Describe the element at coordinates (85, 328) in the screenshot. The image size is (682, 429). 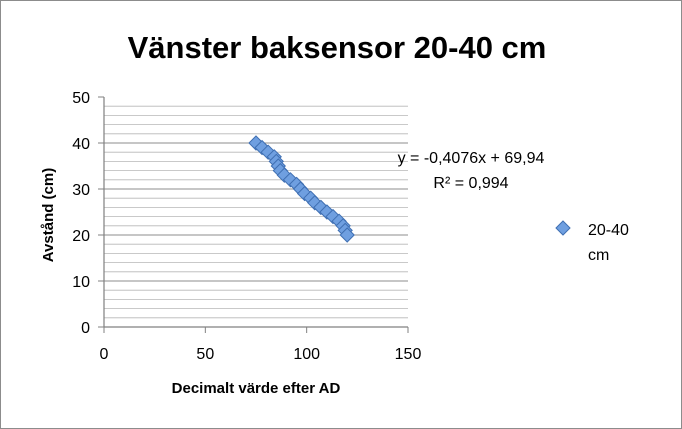
I see `y-tick-label: 0` at that location.